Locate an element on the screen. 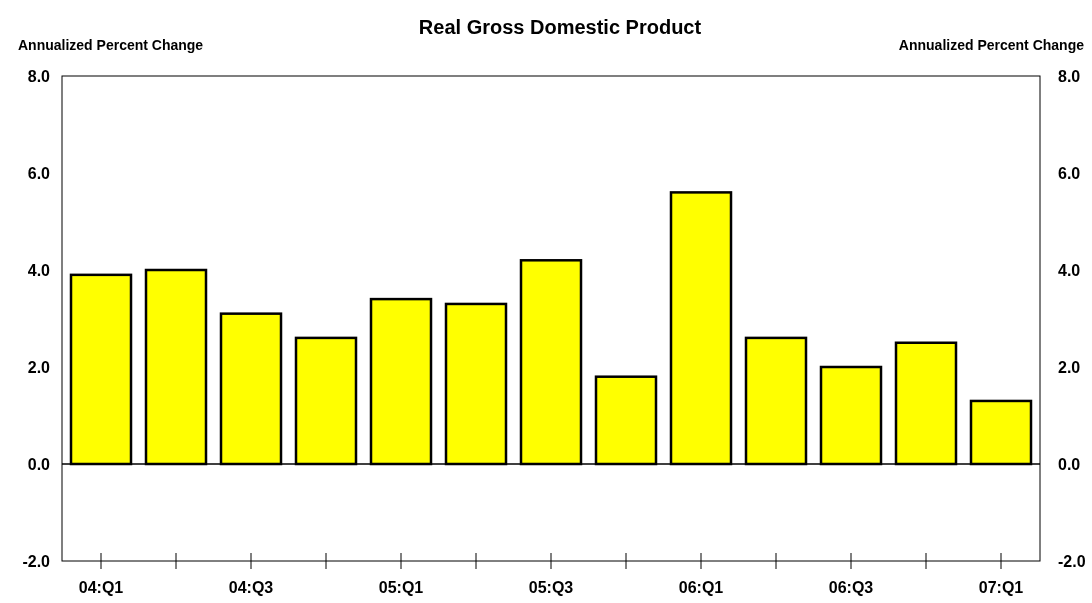 This screenshot has height=603, width=1092. y2-tick-label: 8.0 is located at coordinates (1069, 76).